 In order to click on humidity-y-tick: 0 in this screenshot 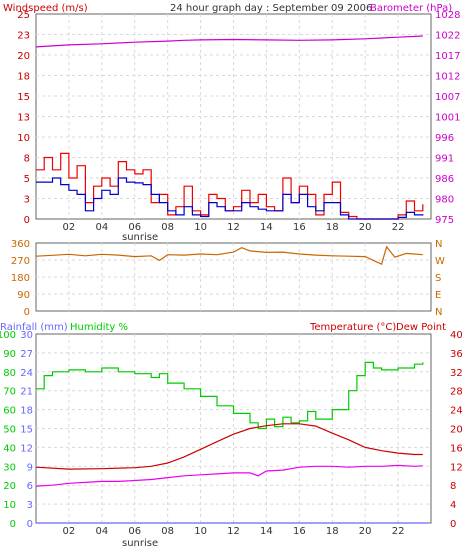, I will do `click(13, 524)`.